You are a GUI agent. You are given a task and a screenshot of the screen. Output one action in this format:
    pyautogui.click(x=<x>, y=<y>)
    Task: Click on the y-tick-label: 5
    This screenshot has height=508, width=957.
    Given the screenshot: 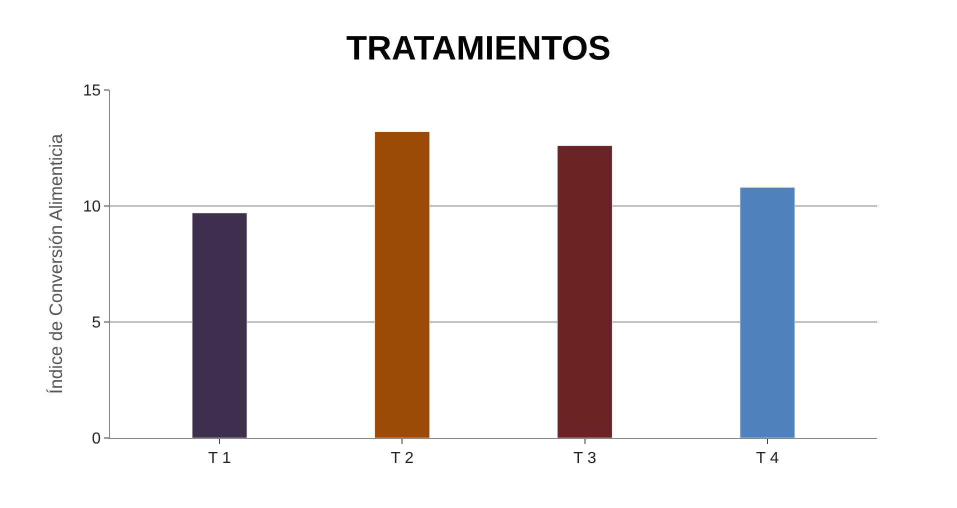 What is the action you would take?
    pyautogui.click(x=96, y=323)
    